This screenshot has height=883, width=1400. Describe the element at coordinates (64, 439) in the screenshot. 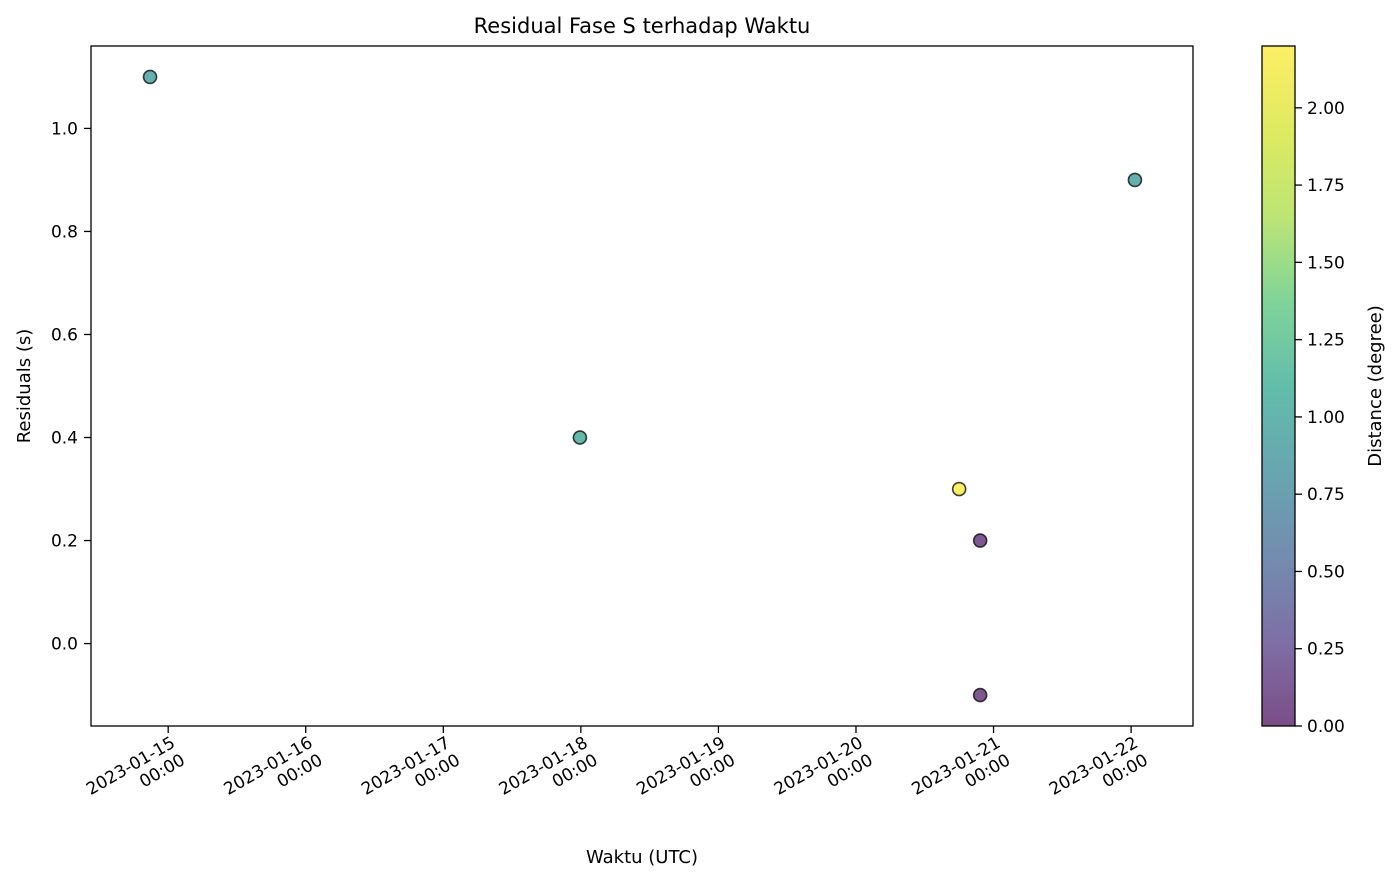

I see `y-tick-label: 0.4` at that location.